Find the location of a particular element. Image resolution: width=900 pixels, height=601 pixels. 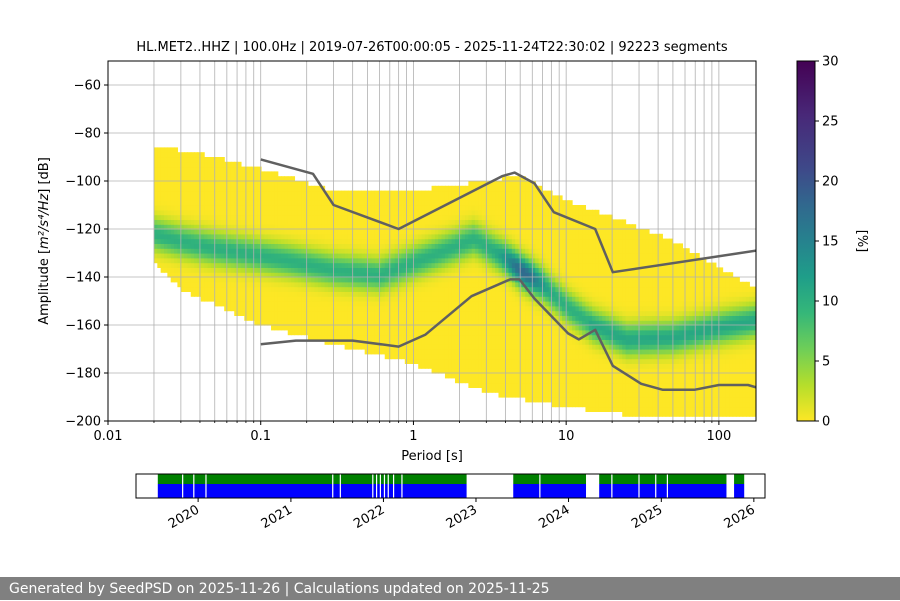

colorbar-tick-label: 20 is located at coordinates (830, 182).